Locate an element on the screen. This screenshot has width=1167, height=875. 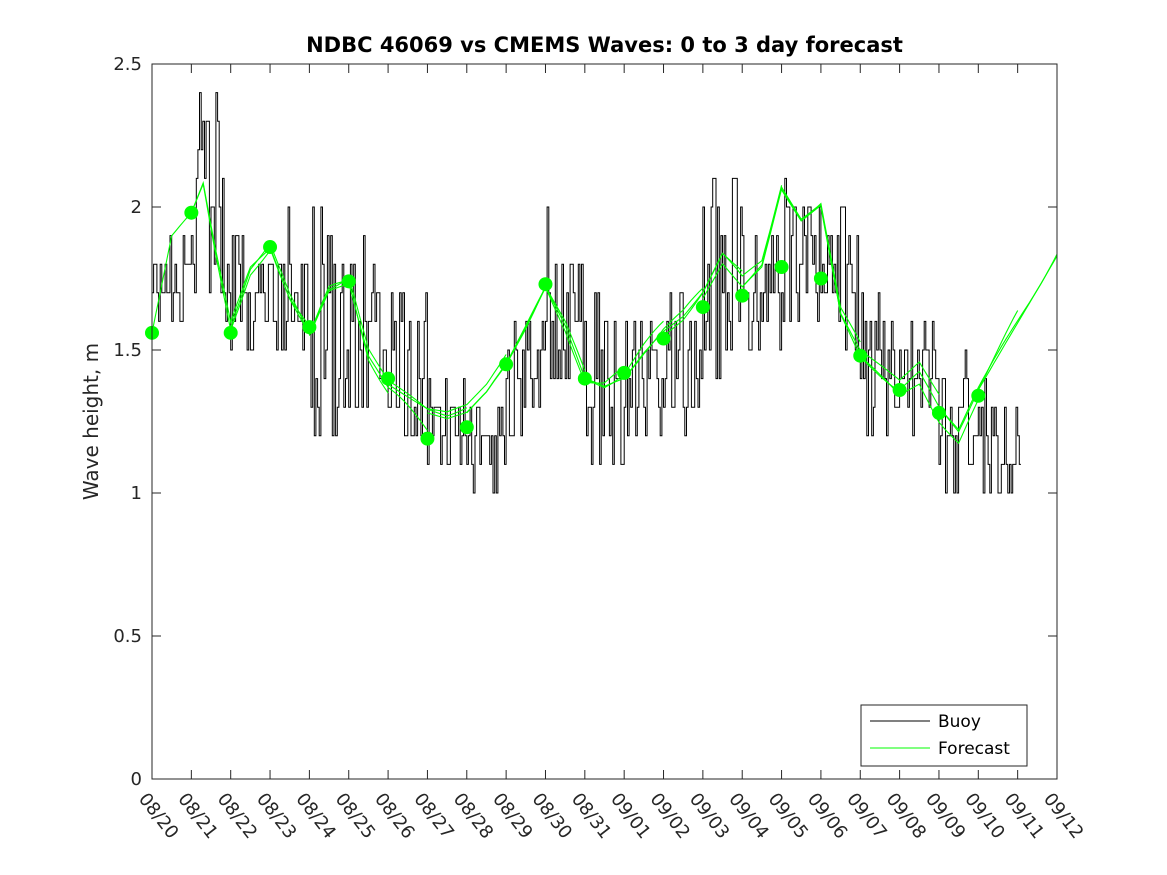
x-tick-label: 09/01 is located at coordinates (630, 816).